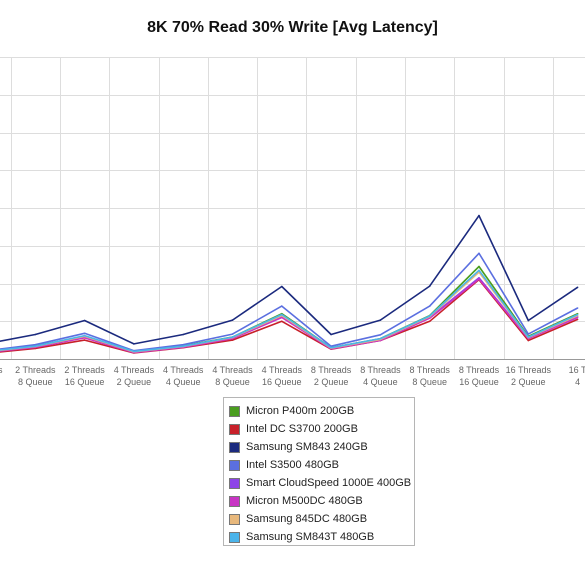 Image resolution: width=585 pixels, height=573 pixels. I want to click on legend-item: Intel DC S3700 200GB, so click(321, 429).